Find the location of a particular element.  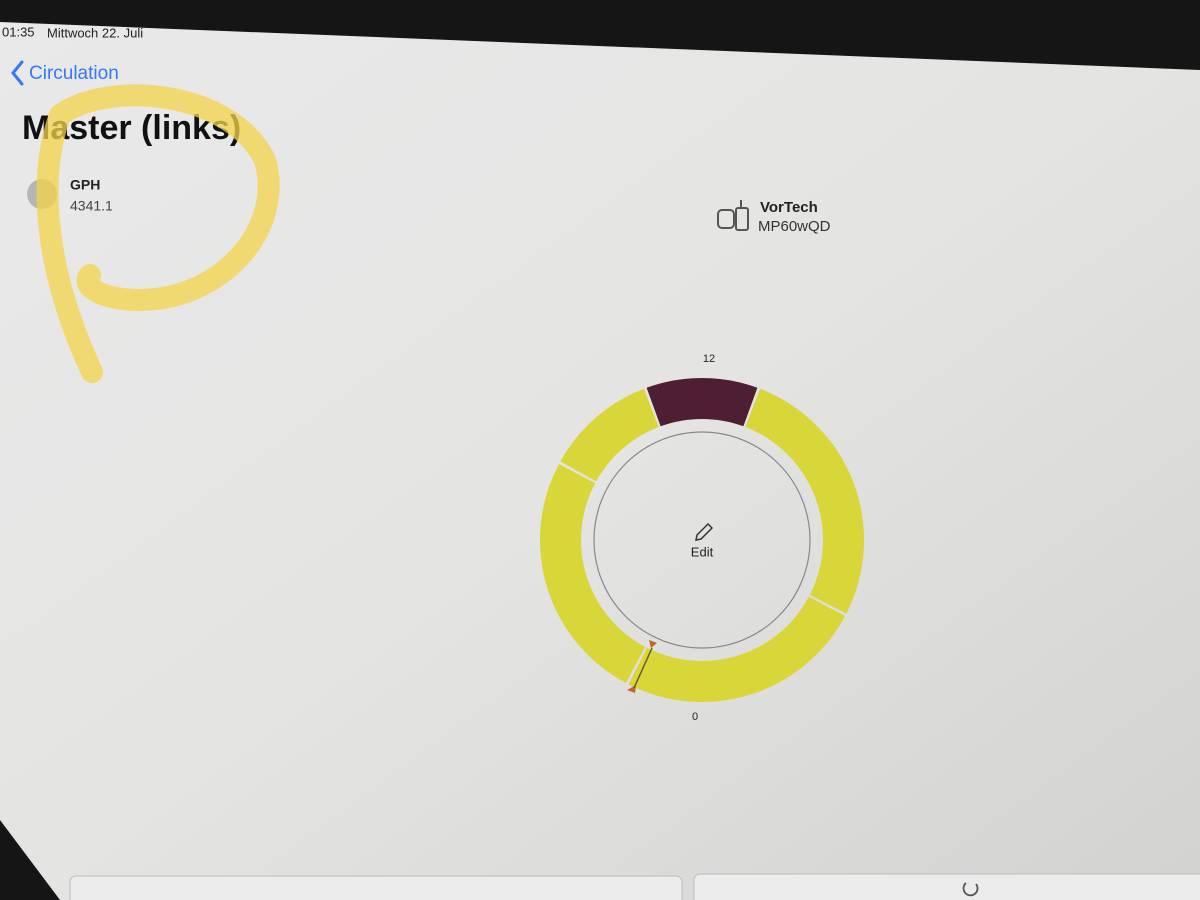

status-date: Mittwoch 22. Juli is located at coordinates (95, 32).